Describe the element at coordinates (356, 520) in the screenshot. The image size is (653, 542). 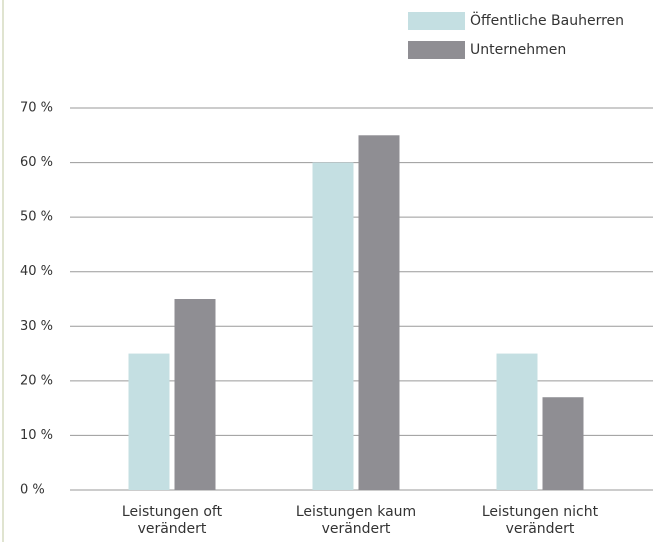
I see `x-tick-label: Leistungen kaum verändert` at that location.